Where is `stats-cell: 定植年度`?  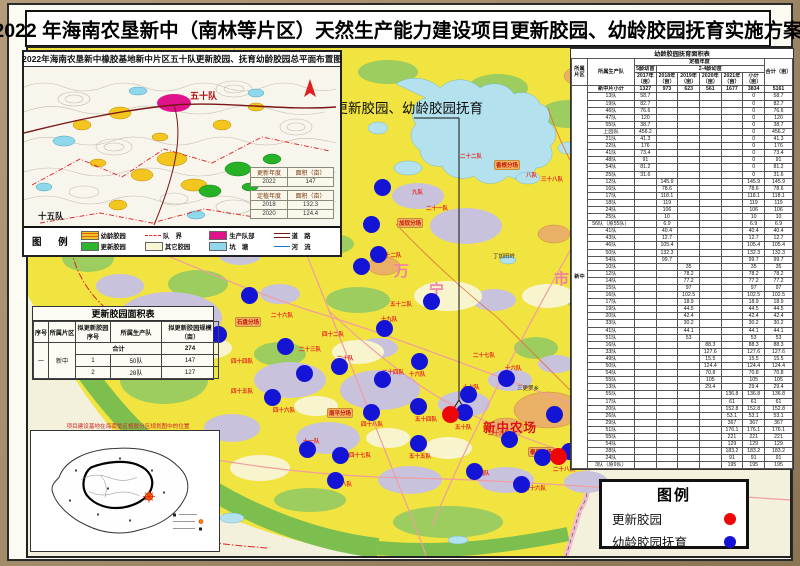
stats-cell: 定植年度 is located at coordinates (269, 195).